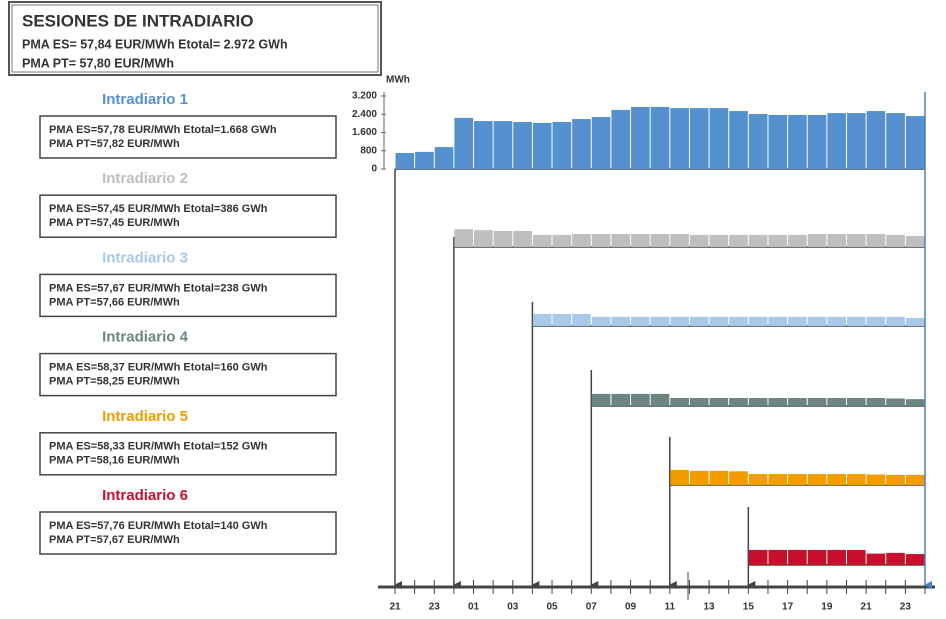 The width and height of the screenshot is (946, 619). I want to click on y-tick-label: 1.600, so click(364, 132).